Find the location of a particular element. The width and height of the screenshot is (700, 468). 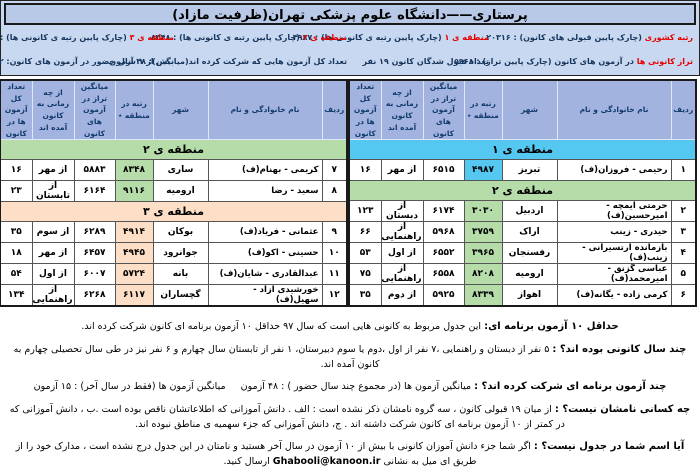

city-cell: بانه is located at coordinates (180, 274).